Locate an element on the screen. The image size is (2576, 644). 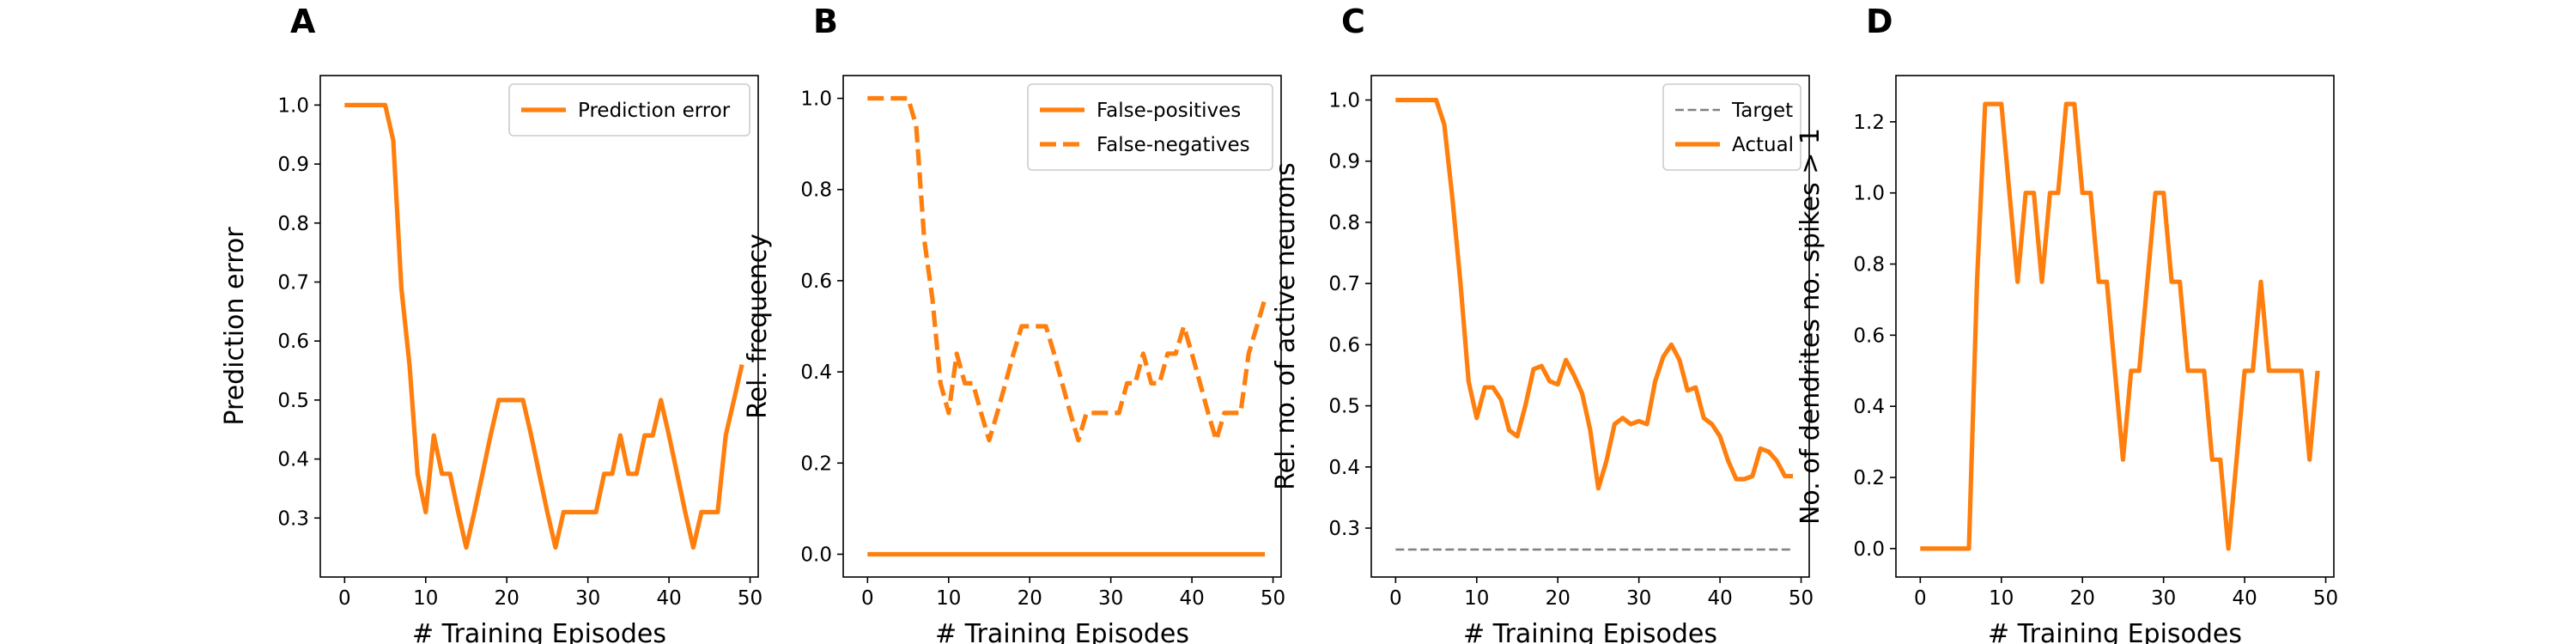
legend-label: Prediction error is located at coordinates (654, 111).